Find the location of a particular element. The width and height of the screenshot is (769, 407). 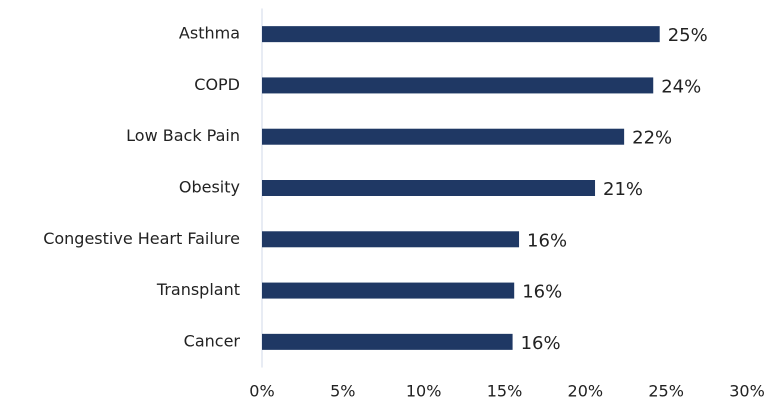

y-tick-label: Asthma is located at coordinates (209, 33).